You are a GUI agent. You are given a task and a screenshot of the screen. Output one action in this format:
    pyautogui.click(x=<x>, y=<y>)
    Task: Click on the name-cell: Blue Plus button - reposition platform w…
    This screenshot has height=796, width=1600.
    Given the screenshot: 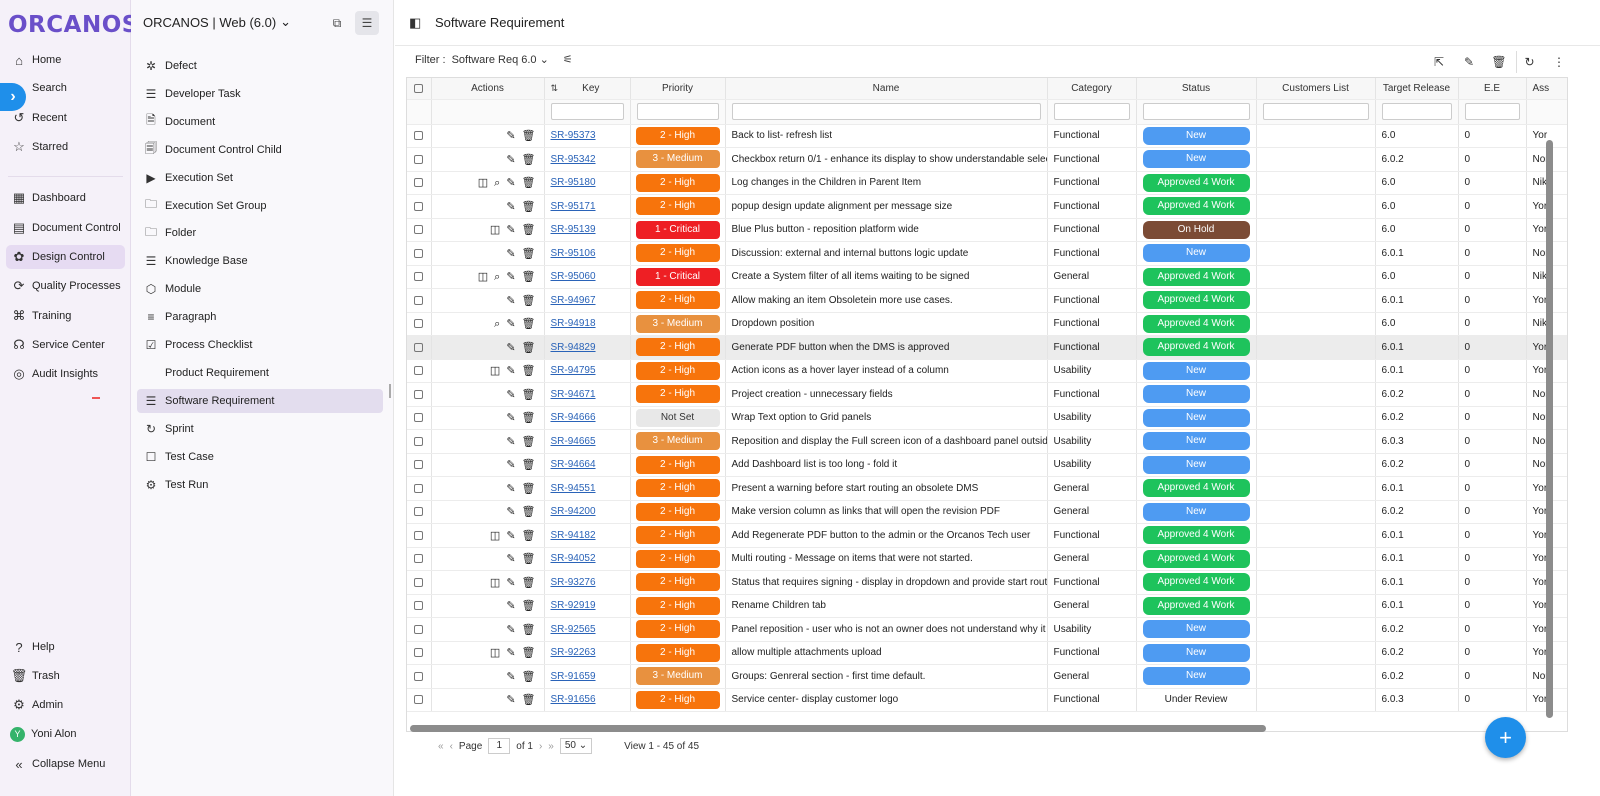 What is the action you would take?
    pyautogui.click(x=886, y=230)
    